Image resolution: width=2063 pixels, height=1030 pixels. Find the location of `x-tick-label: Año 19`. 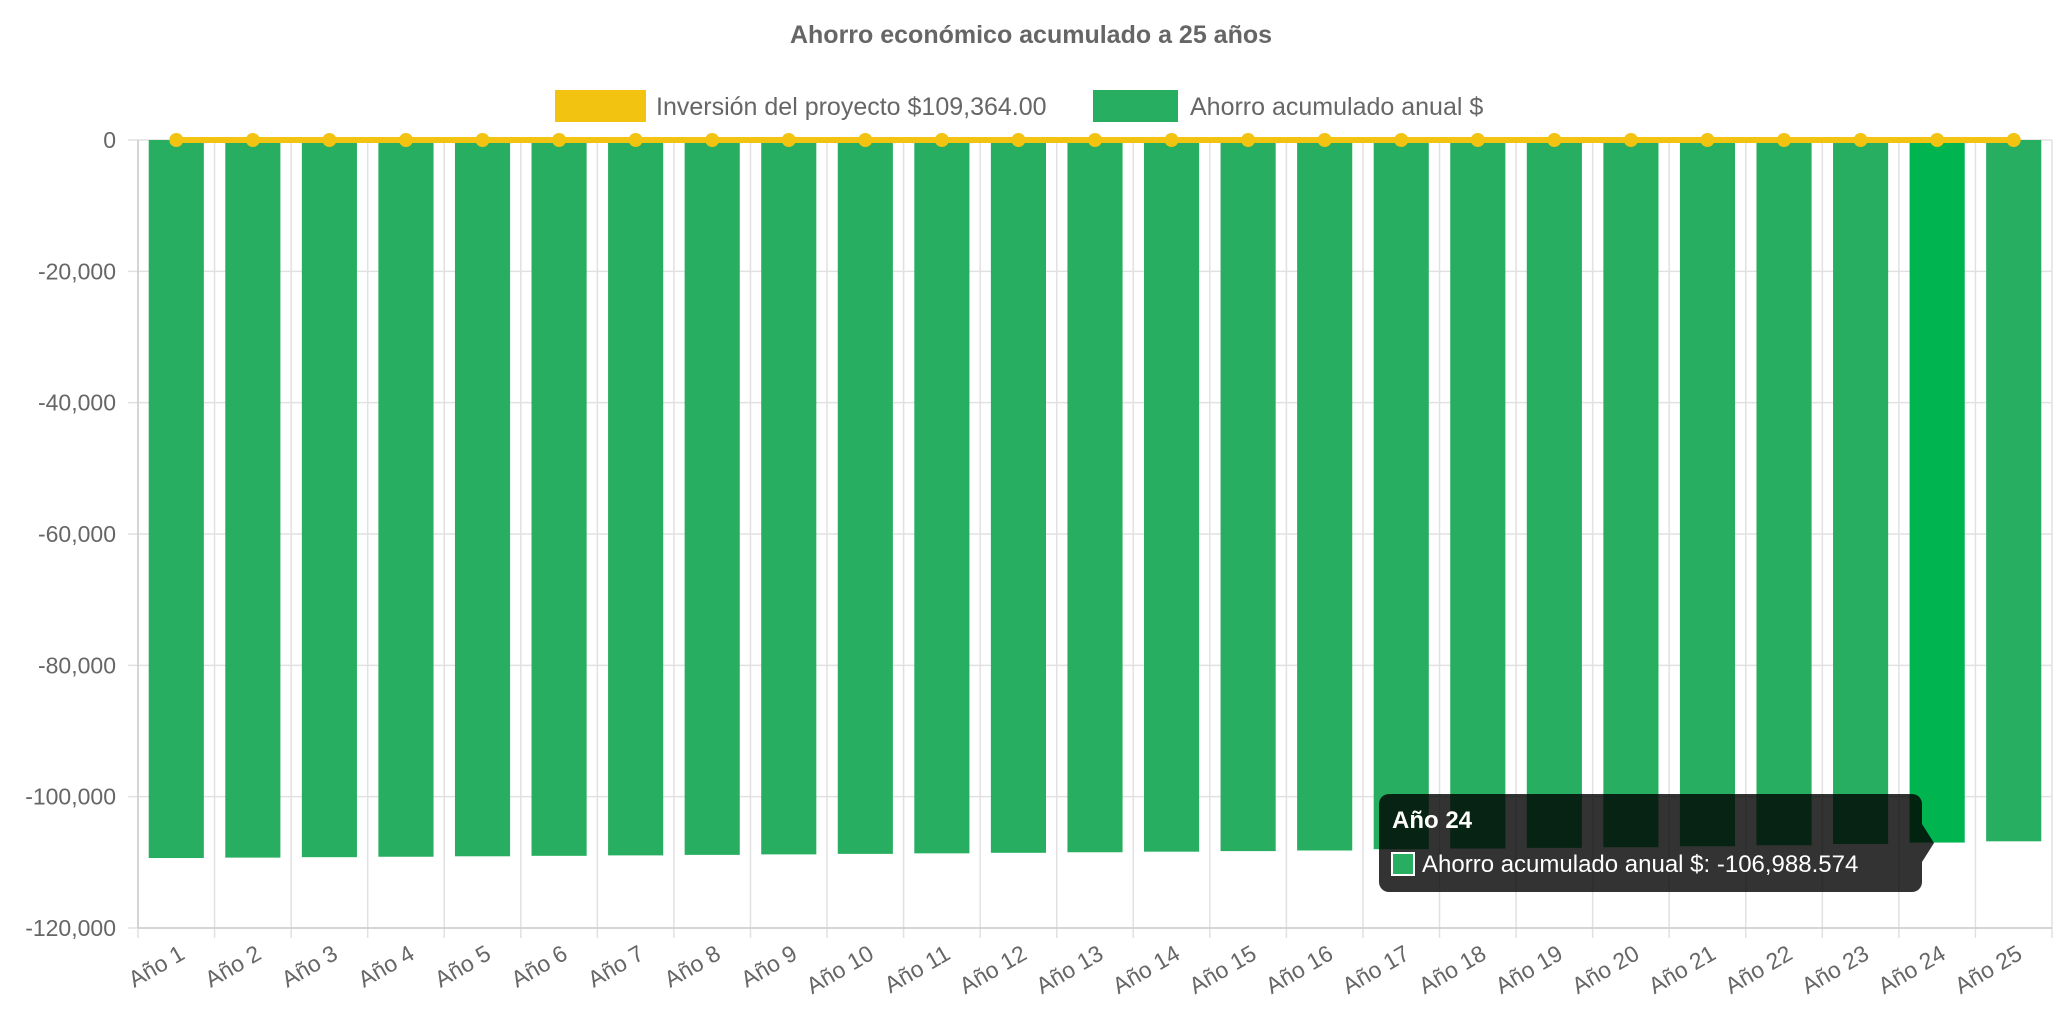

x-tick-label: Año 19 is located at coordinates (1529, 969).